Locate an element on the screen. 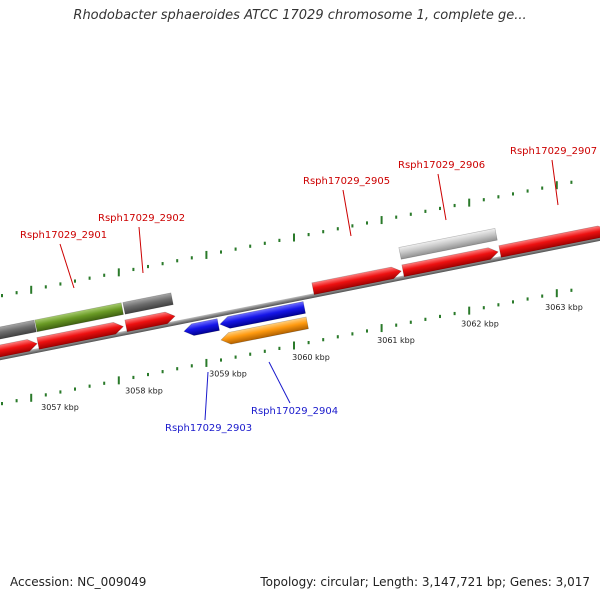 This screenshot has width=600, height=600. scale-label: 3058 kbp is located at coordinates (144, 390).